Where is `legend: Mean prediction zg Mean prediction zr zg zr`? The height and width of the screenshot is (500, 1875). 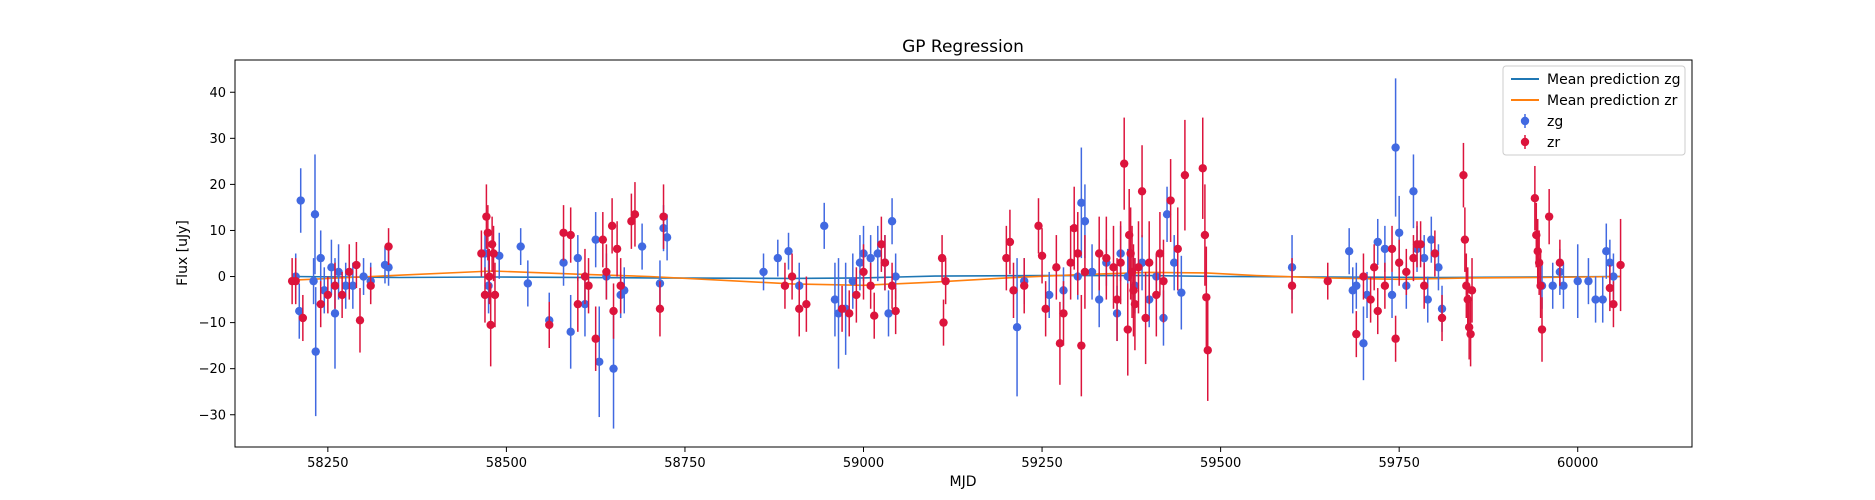 legend: Mean prediction zg Mean prediction zr zg zr is located at coordinates (1594, 110).